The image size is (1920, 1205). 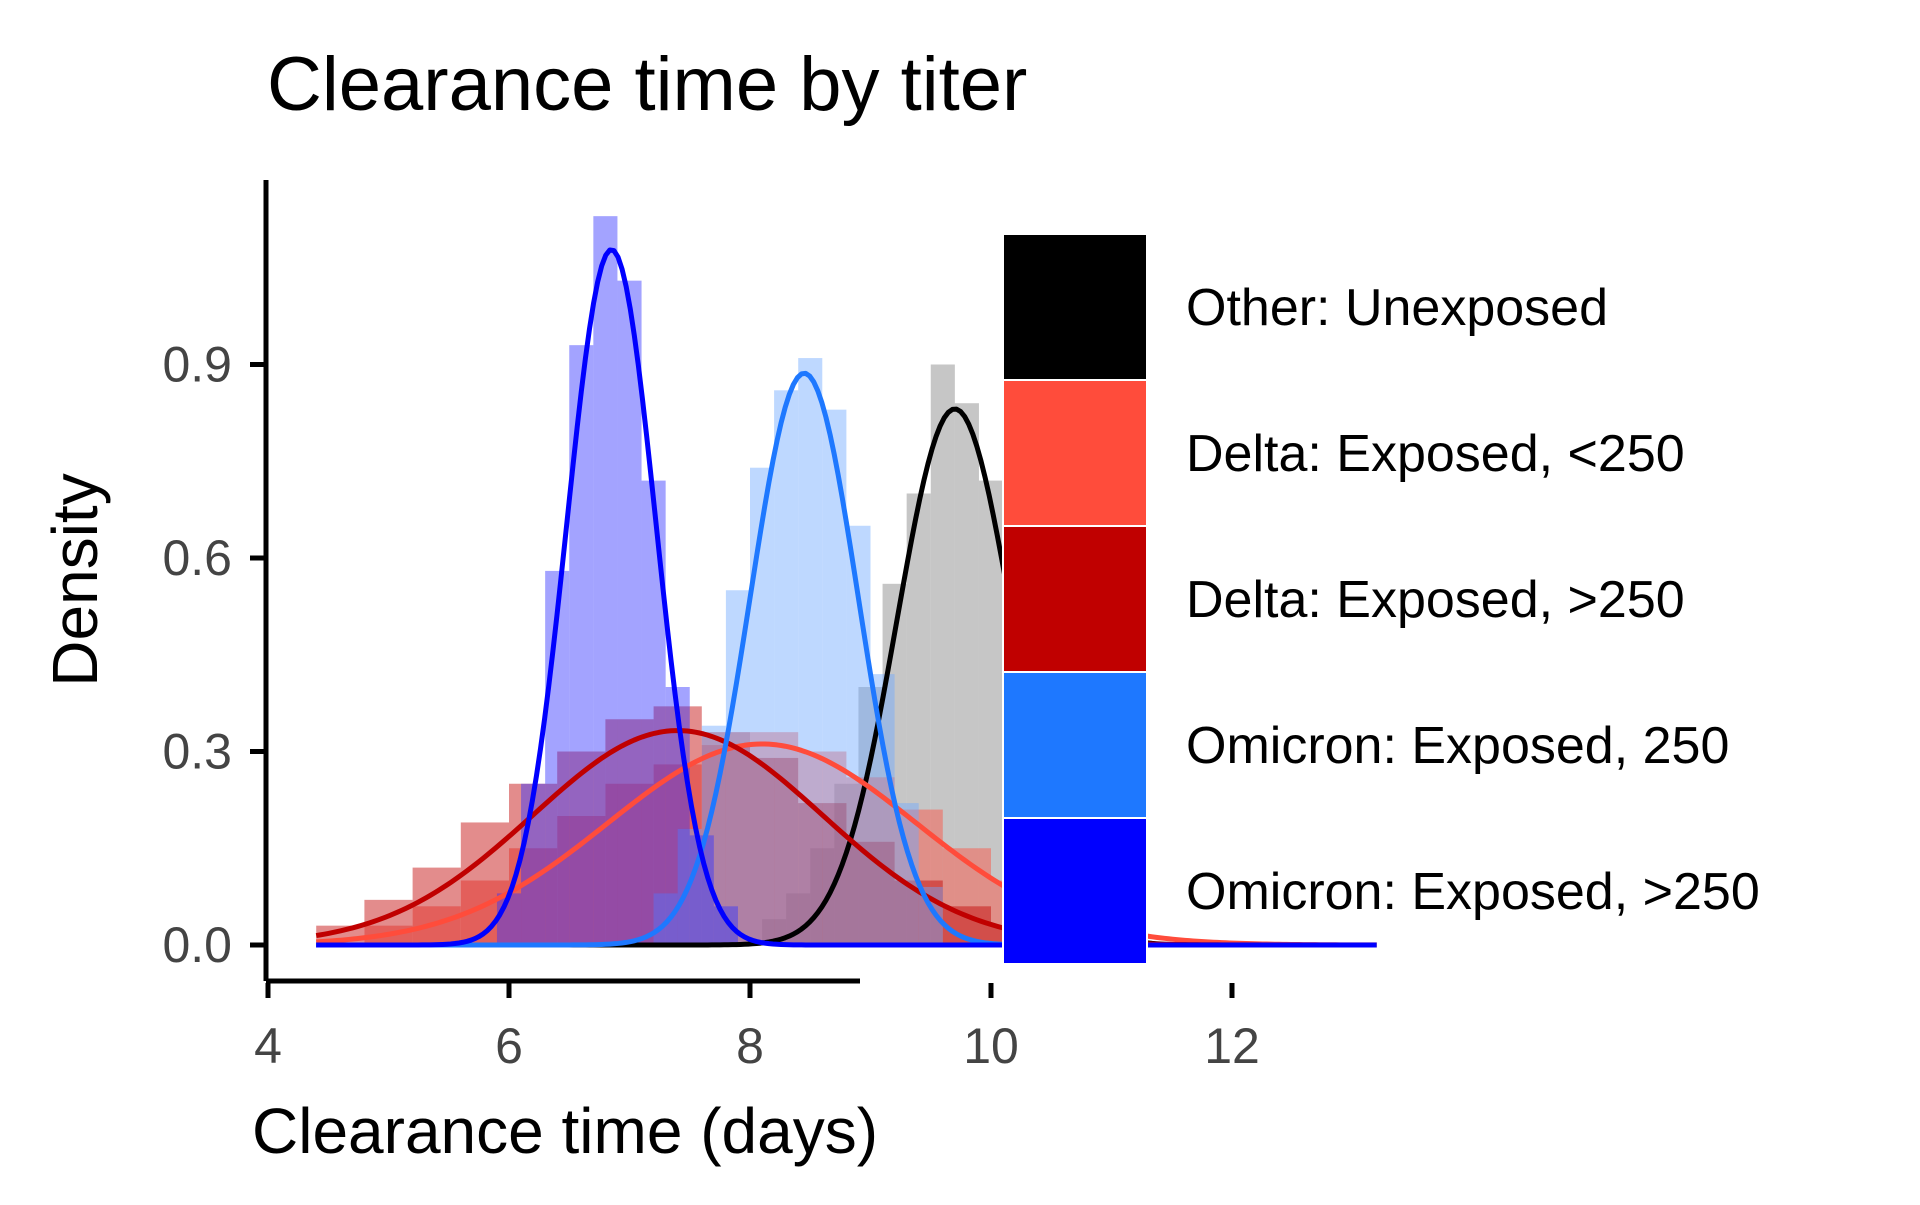 I want to click on y-tick-label: 0.3, so click(x=197, y=752).